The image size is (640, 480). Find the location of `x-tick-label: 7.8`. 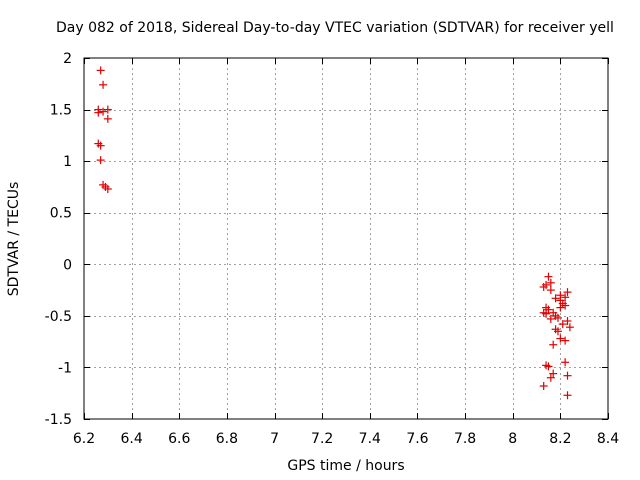

x-tick-label: 7.8 is located at coordinates (465, 439).